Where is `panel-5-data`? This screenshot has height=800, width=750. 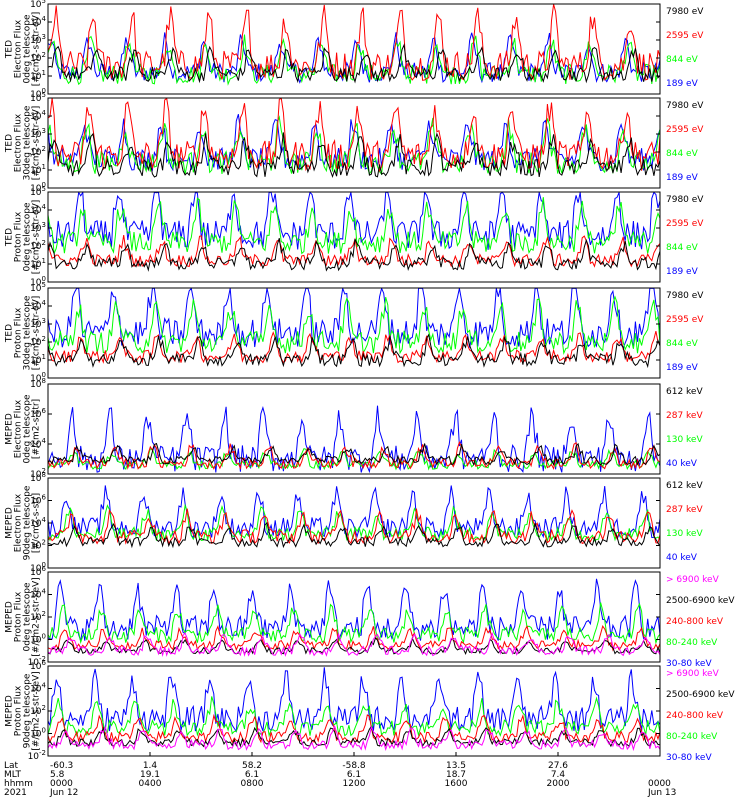 panel-5-data is located at coordinates (354, 439).